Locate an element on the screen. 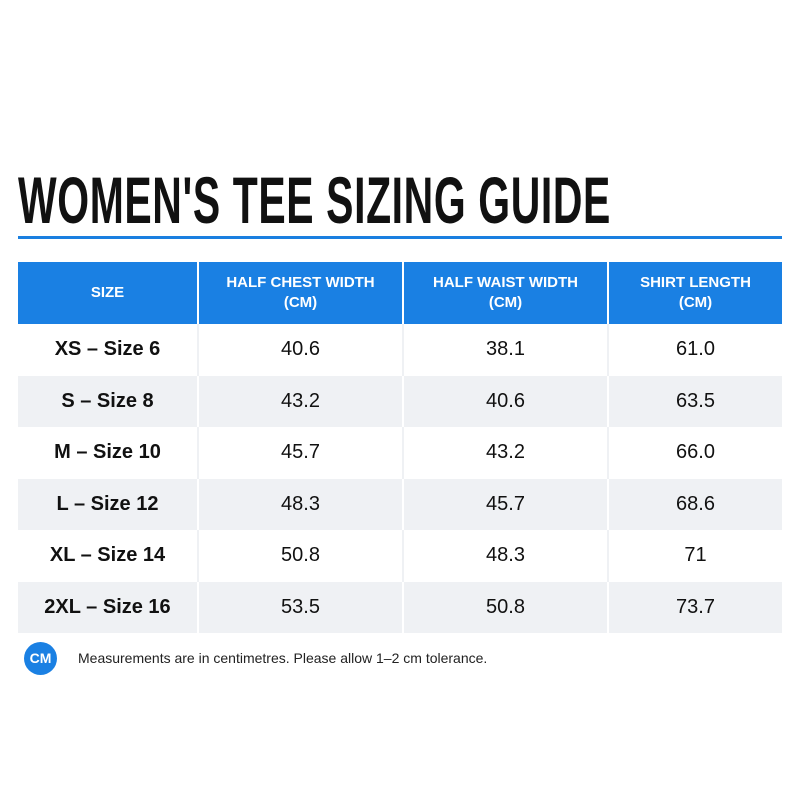 Image resolution: width=800 pixels, height=800 pixels. column-header-text: SHIRT LENGTH (CM) is located at coordinates (695, 292).